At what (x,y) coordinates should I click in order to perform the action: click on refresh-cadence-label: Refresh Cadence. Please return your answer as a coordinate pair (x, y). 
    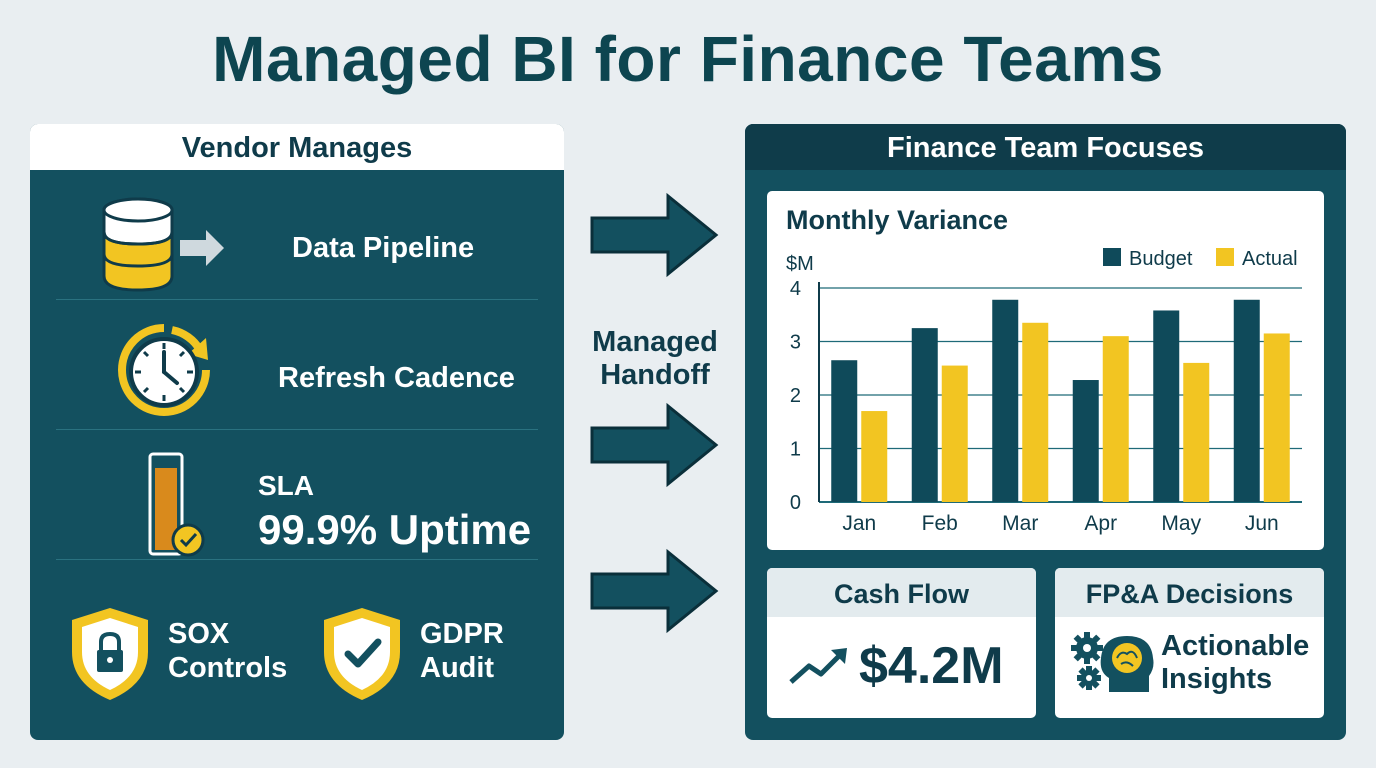
    Looking at the image, I should click on (396, 378).